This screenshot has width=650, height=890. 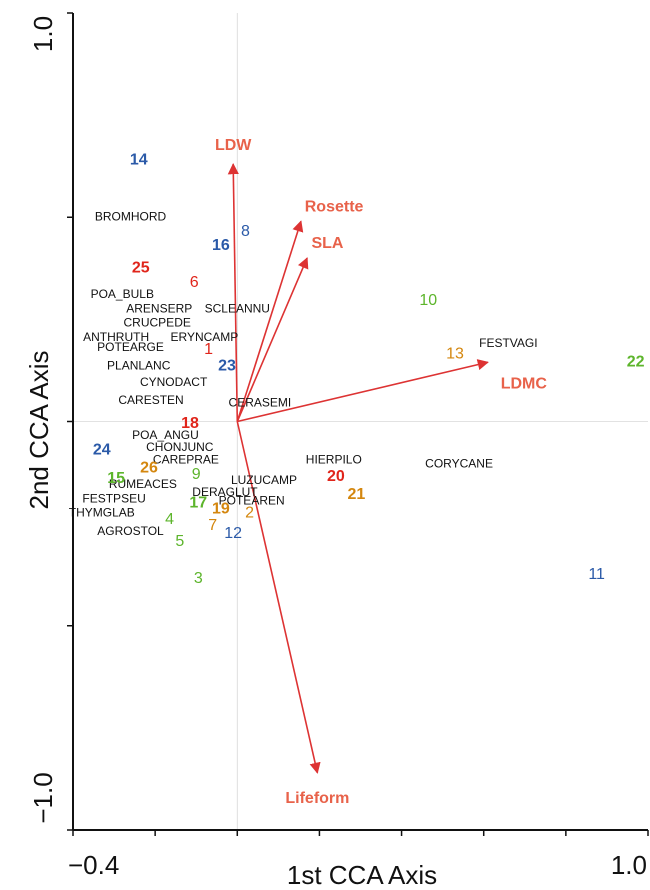 What do you see at coordinates (233, 292) in the screenshot?
I see `arrow-ldw` at bounding box center [233, 292].